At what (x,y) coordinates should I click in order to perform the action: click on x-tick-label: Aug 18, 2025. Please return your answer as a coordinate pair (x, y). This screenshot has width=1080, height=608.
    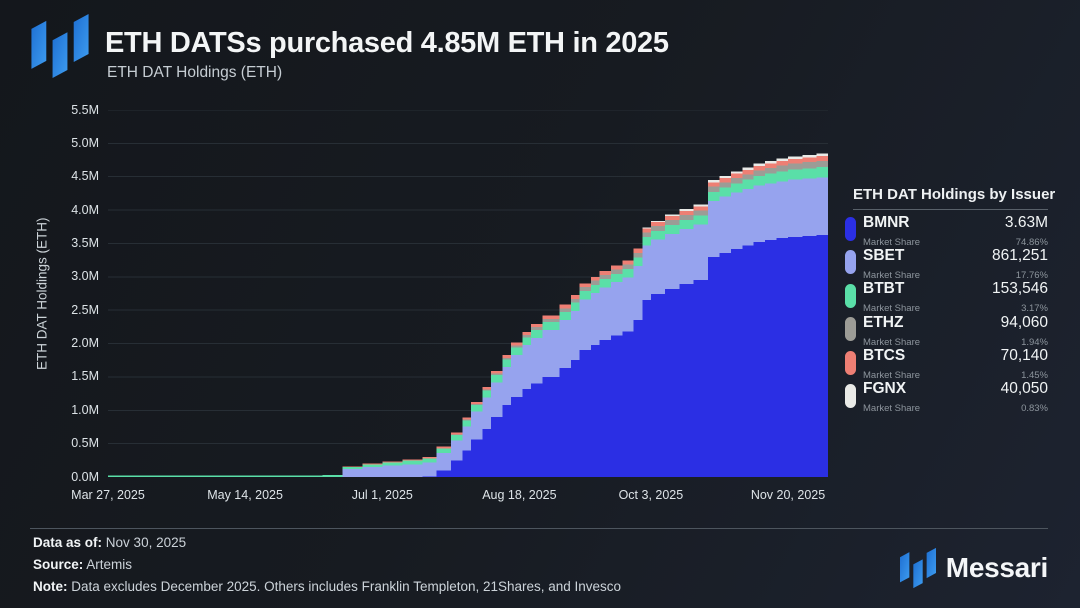
    Looking at the image, I should click on (519, 495).